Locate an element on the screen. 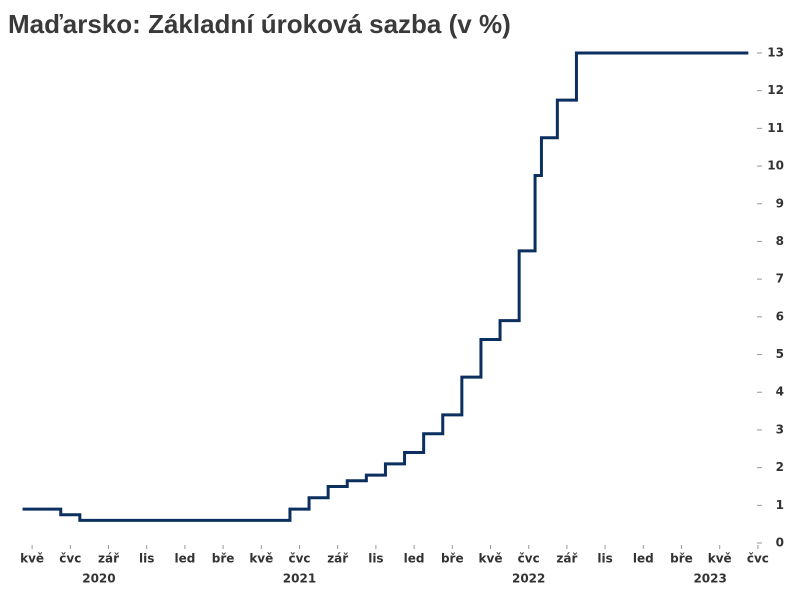  y-tick-label: 7 is located at coordinates (780, 279).